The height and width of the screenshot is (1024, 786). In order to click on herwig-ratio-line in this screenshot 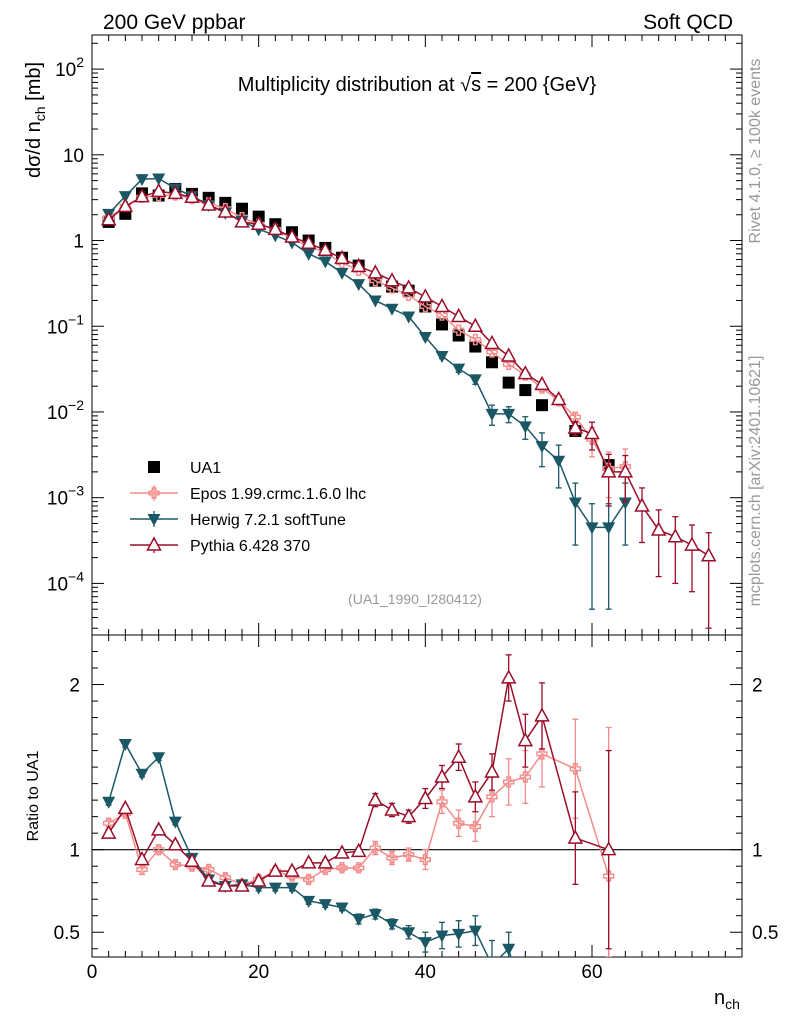, I will do `click(309, 849)`.